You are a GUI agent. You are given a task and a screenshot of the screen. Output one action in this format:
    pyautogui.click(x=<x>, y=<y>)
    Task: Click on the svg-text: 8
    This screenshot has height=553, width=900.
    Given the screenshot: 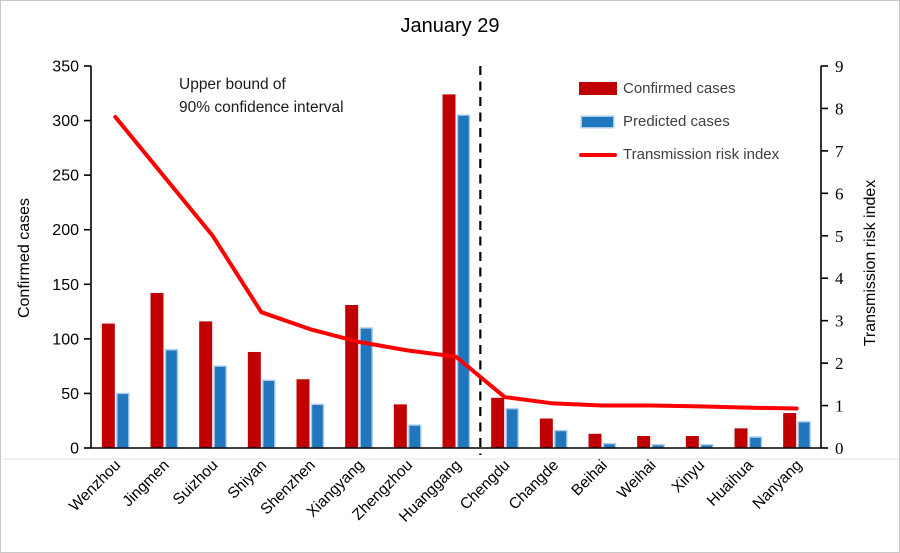 What is the action you would take?
    pyautogui.click(x=839, y=108)
    